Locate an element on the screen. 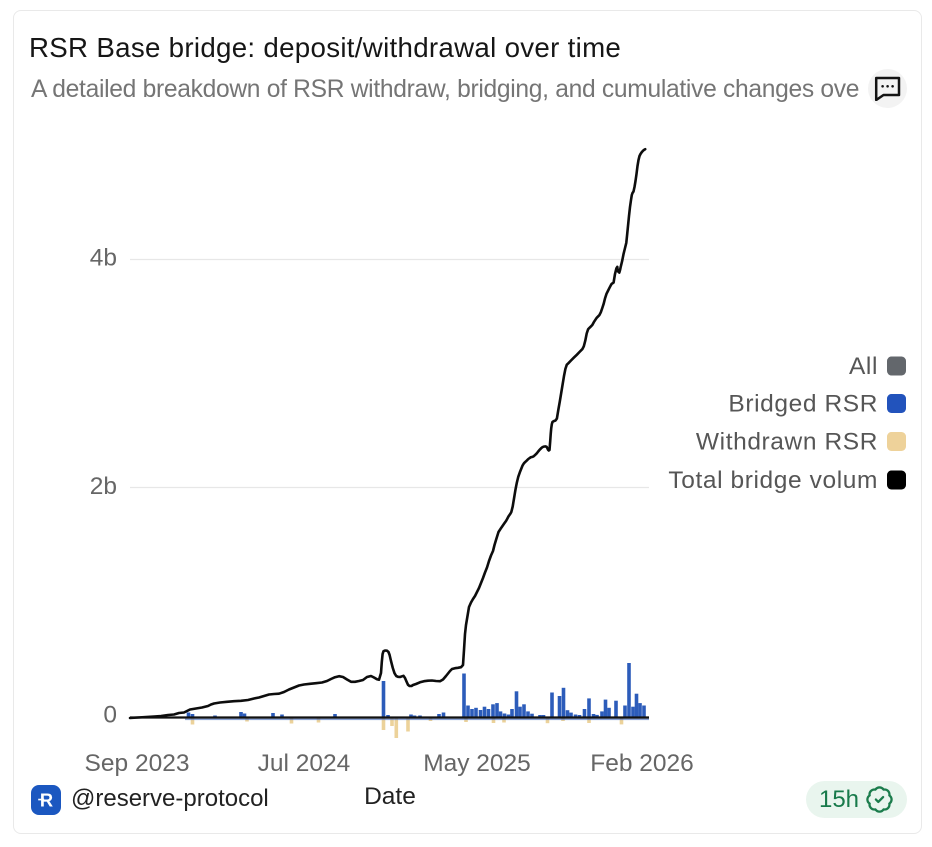 The image size is (932, 847). svg-text: Withdrawn RSR is located at coordinates (787, 442).